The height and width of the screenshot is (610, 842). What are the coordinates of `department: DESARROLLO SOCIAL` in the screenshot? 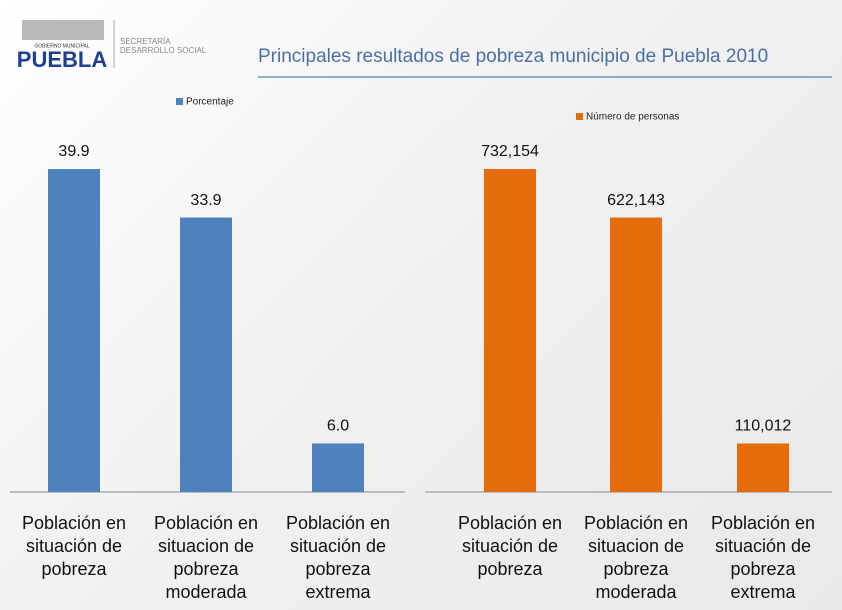 It's located at (163, 50).